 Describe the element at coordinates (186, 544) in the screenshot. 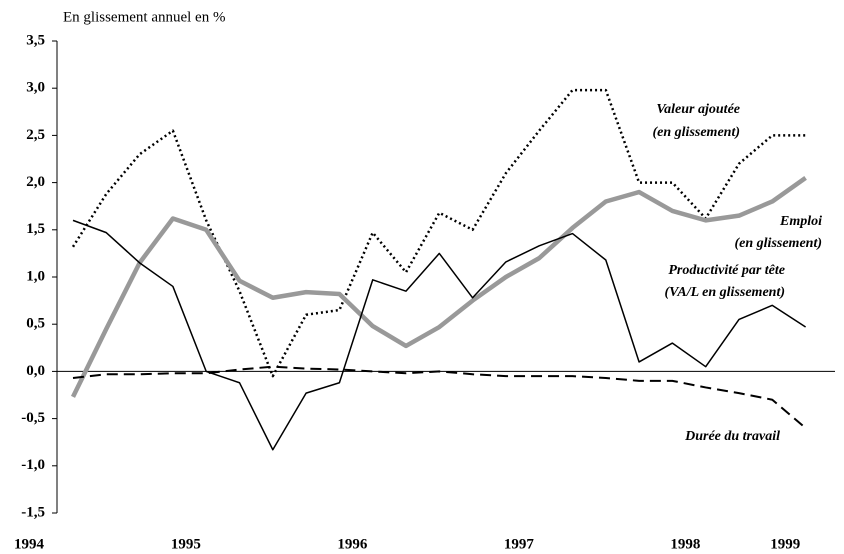

I see `x-tick-label: 1995` at that location.